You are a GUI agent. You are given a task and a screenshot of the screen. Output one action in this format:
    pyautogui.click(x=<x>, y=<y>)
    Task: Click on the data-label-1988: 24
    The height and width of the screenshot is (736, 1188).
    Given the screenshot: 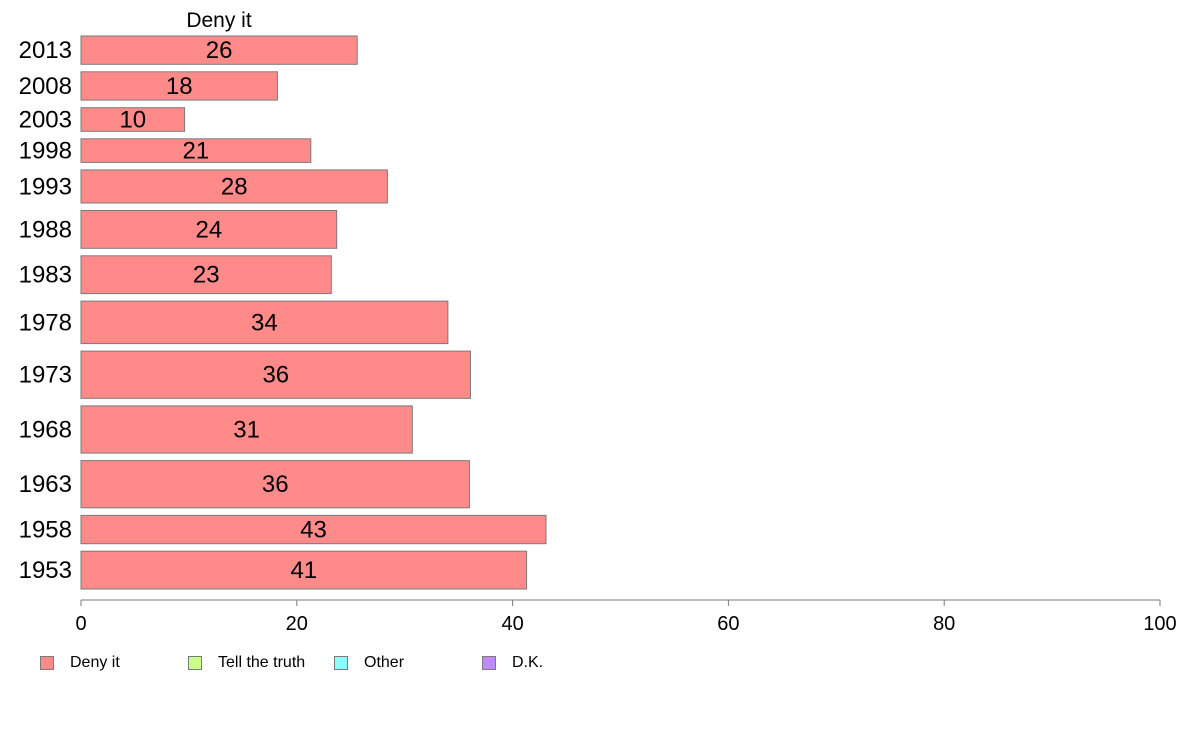 What is the action you would take?
    pyautogui.click(x=209, y=229)
    